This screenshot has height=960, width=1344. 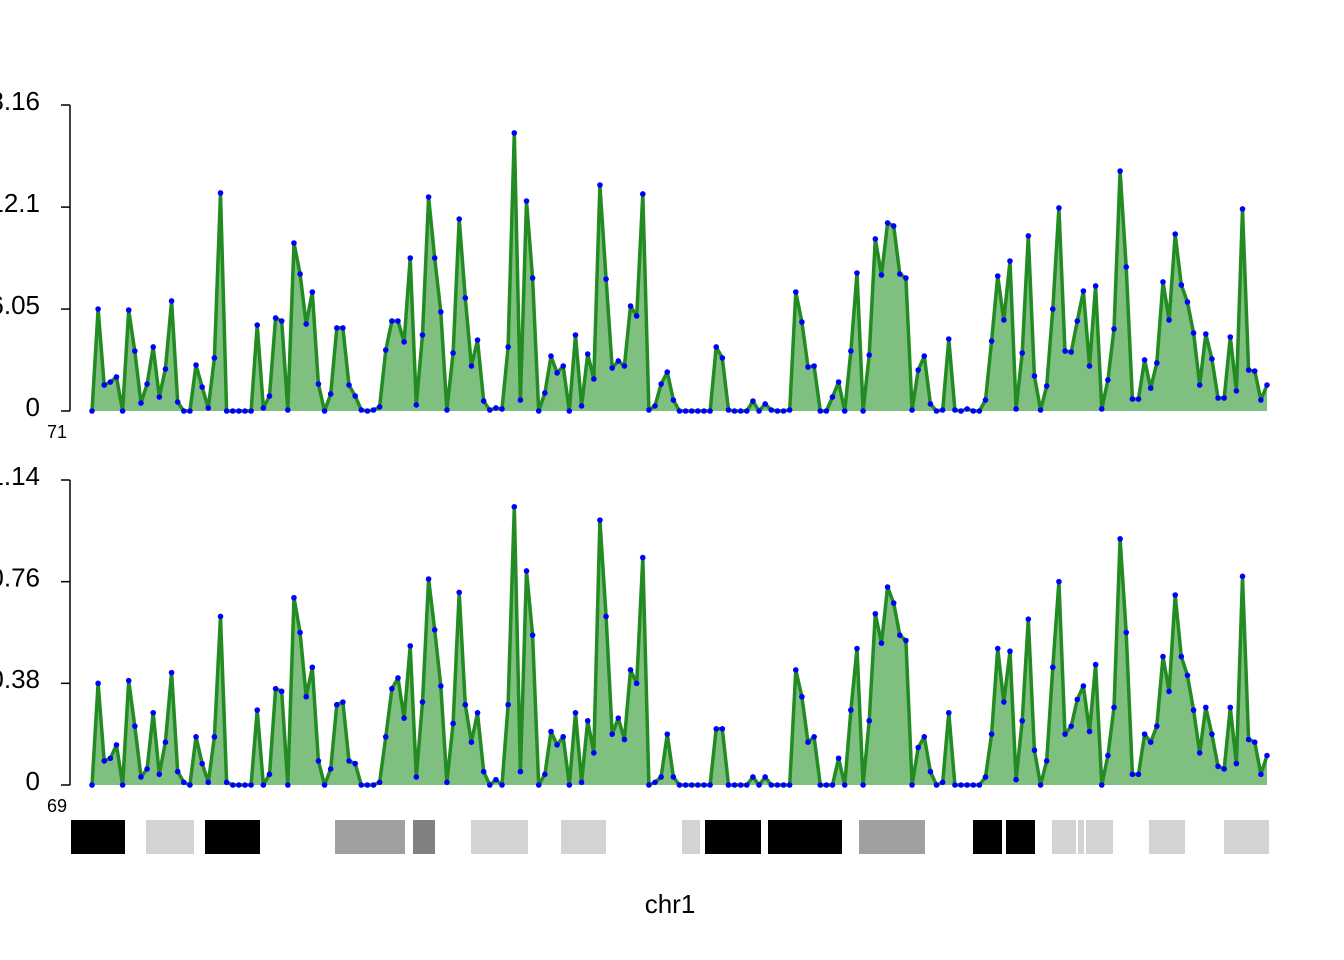 What do you see at coordinates (20, 203) in the screenshot?
I see `y-tick-label: 12.1` at bounding box center [20, 203].